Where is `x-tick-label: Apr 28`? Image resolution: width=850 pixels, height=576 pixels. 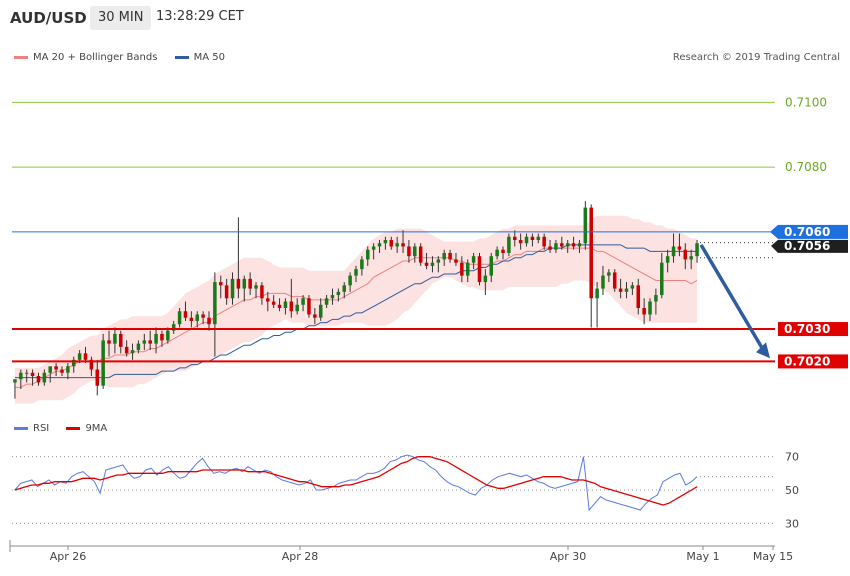 x-tick-label: Apr 28 is located at coordinates (300, 556).